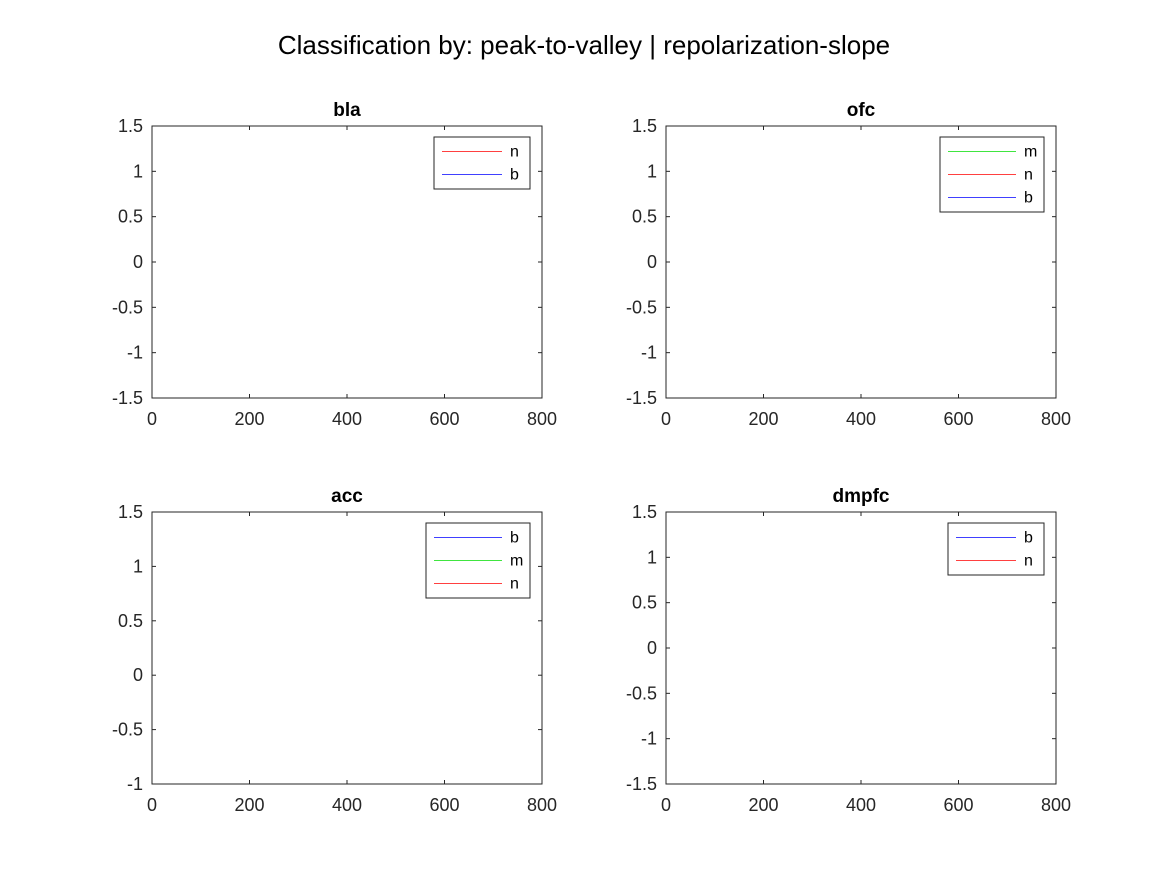 The width and height of the screenshot is (1167, 875). I want to click on legend: nb, so click(482, 163).